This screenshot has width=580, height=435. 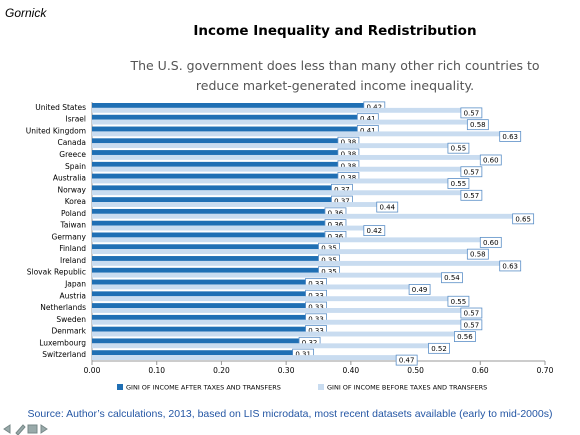 What do you see at coordinates (75, 283) in the screenshot?
I see `y-tick-label: Japan` at bounding box center [75, 283].